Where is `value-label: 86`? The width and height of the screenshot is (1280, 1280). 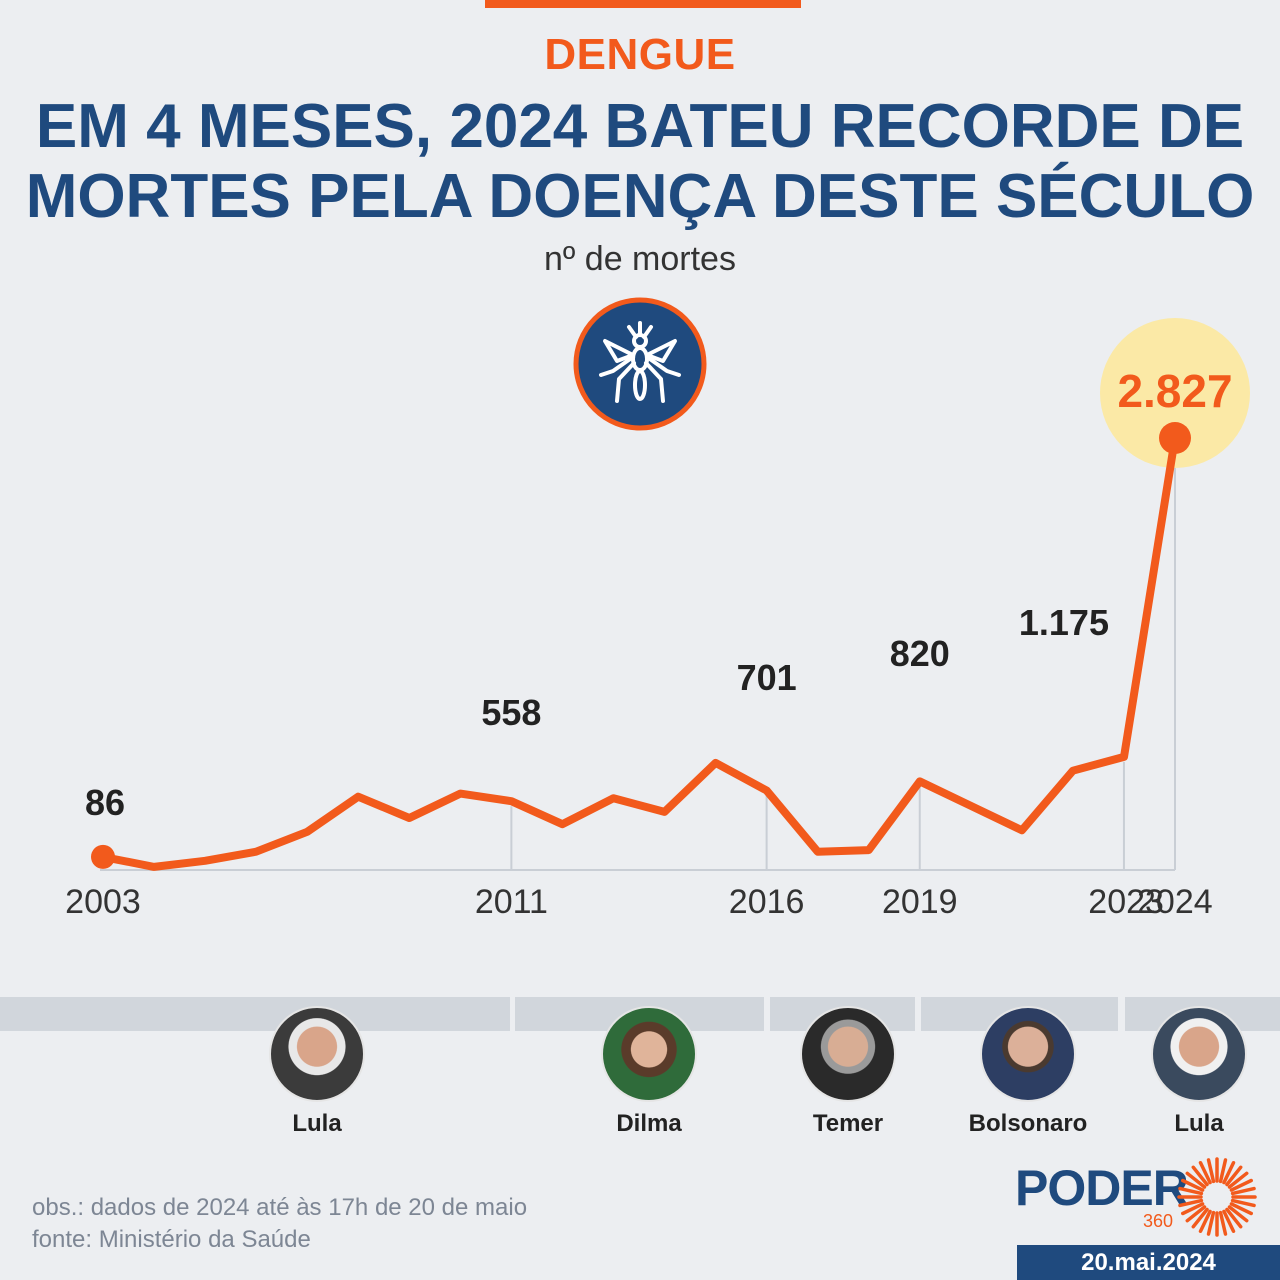 value-label: 86 is located at coordinates (105, 802).